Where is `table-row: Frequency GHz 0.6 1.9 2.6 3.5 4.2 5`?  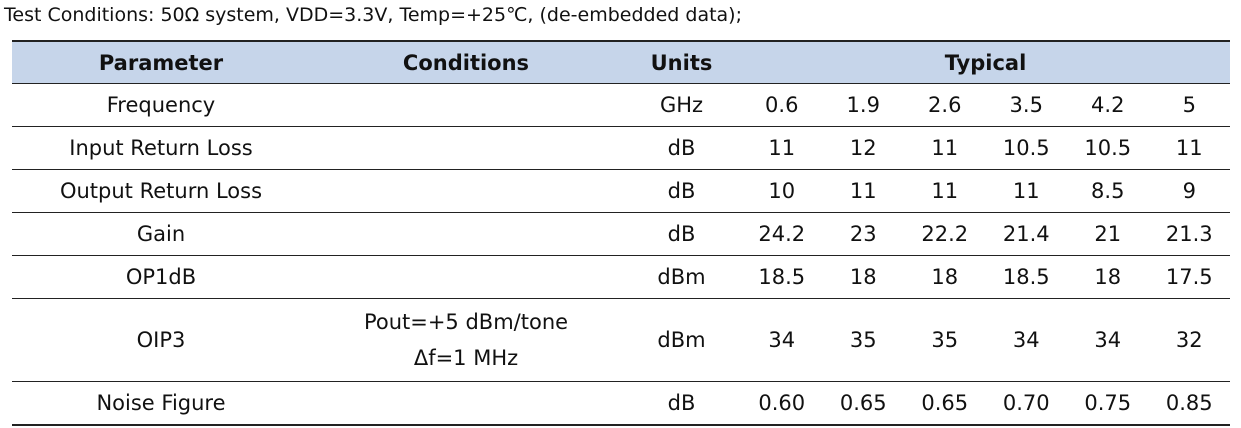 table-row: Frequency GHz 0.6 1.9 2.6 3.5 4.2 5 is located at coordinates (621, 105).